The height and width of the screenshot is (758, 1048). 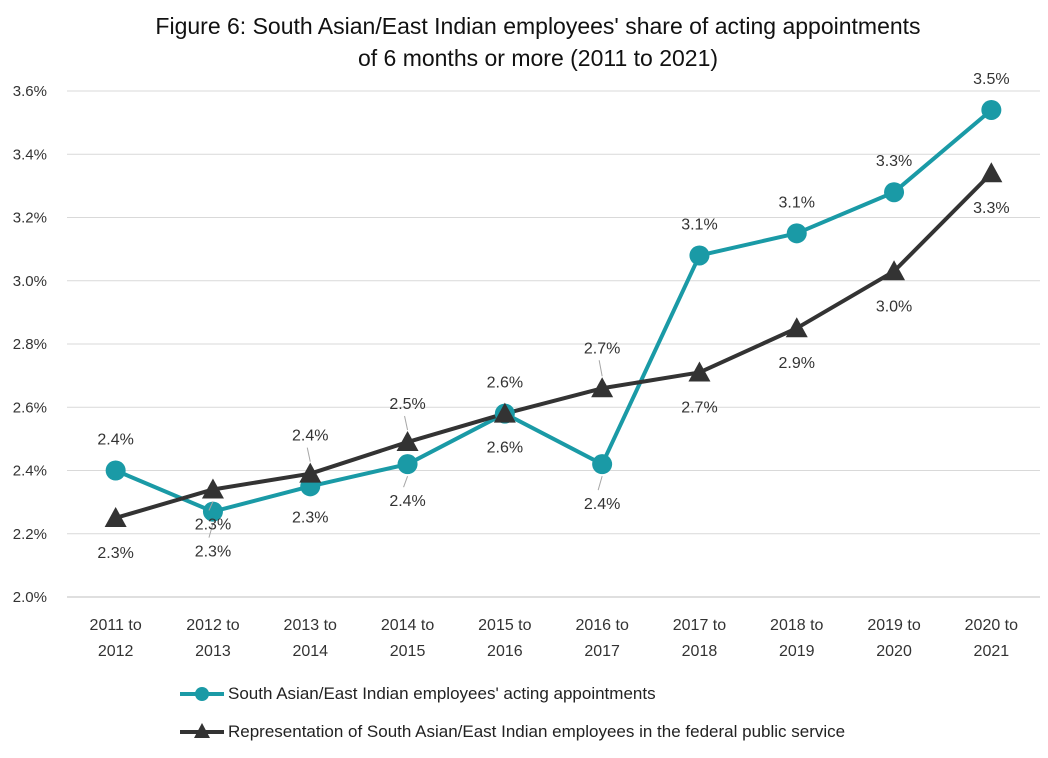 I want to click on y-tick-label: 3.2%, so click(x=30, y=218).